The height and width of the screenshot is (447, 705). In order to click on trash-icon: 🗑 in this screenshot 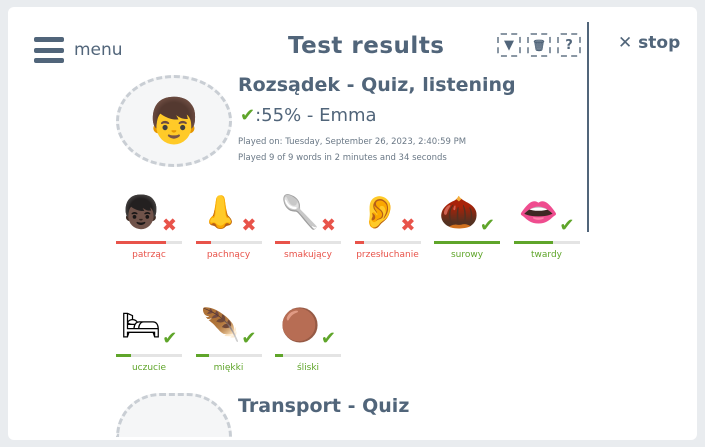, I will do `click(539, 45)`.